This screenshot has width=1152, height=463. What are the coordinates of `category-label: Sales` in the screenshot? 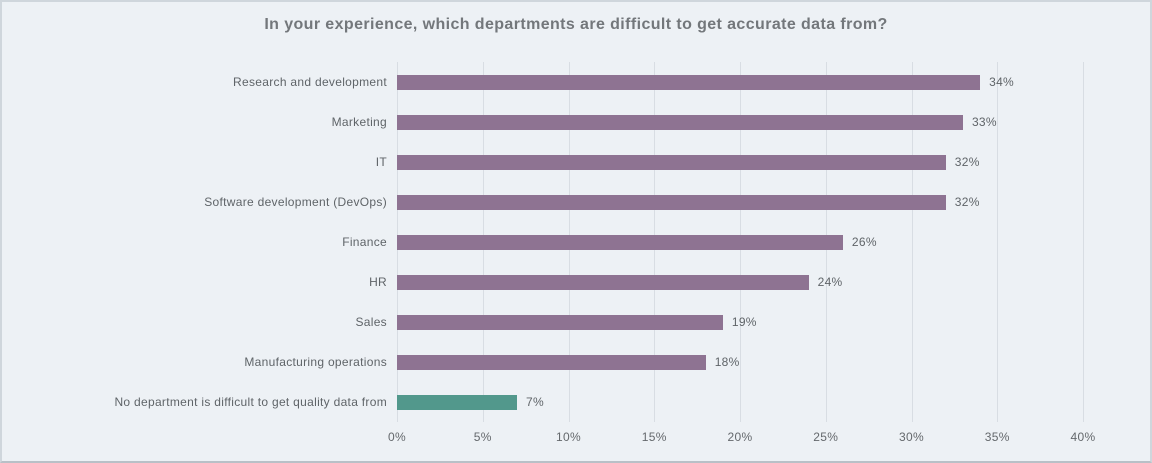 It's located at (371, 322).